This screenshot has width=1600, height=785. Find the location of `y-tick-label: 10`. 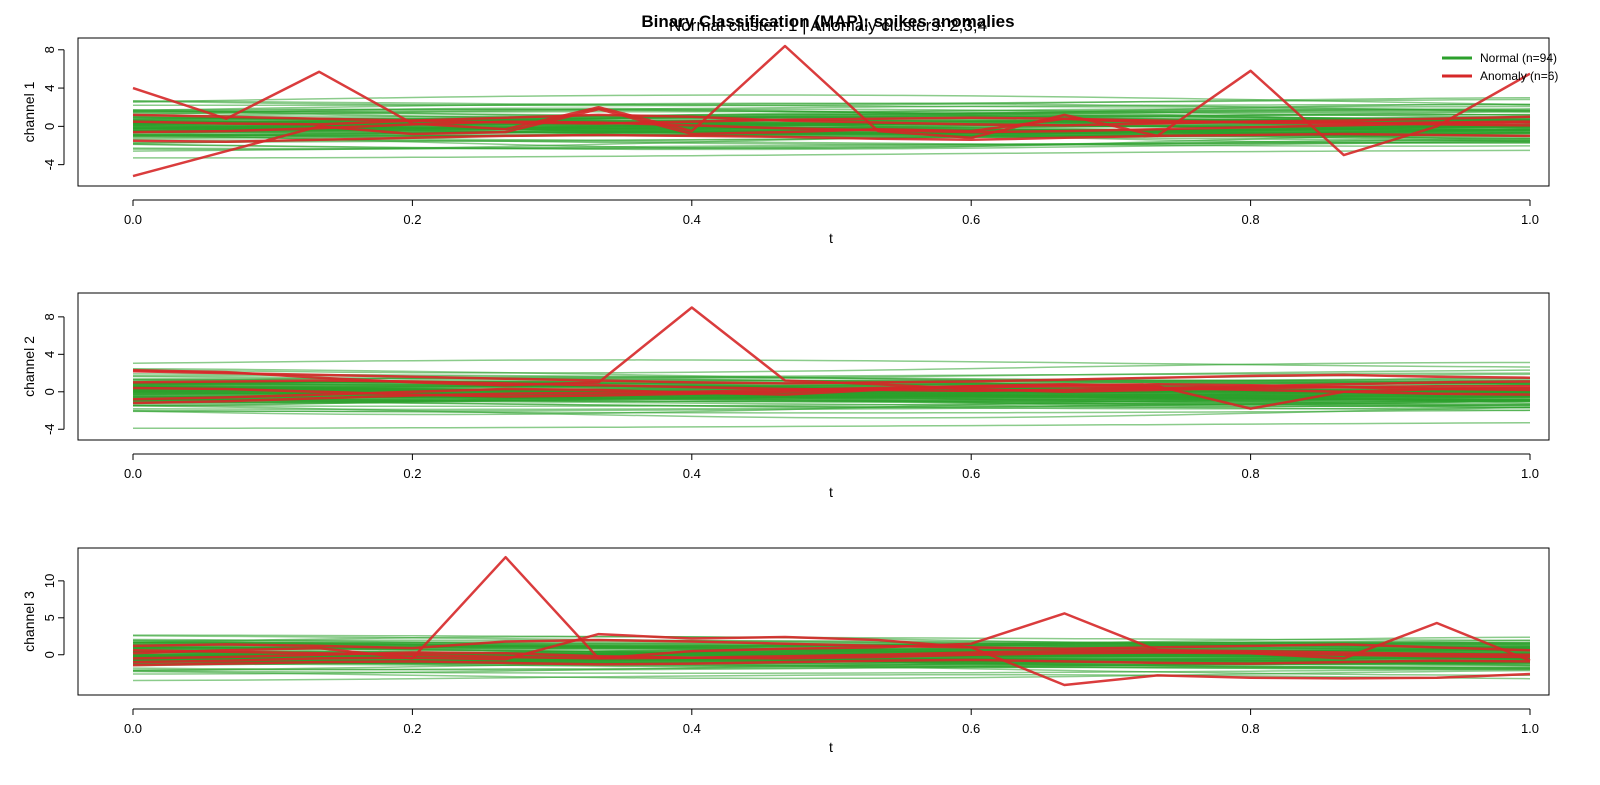

y-tick-label: 10 is located at coordinates (49, 581).